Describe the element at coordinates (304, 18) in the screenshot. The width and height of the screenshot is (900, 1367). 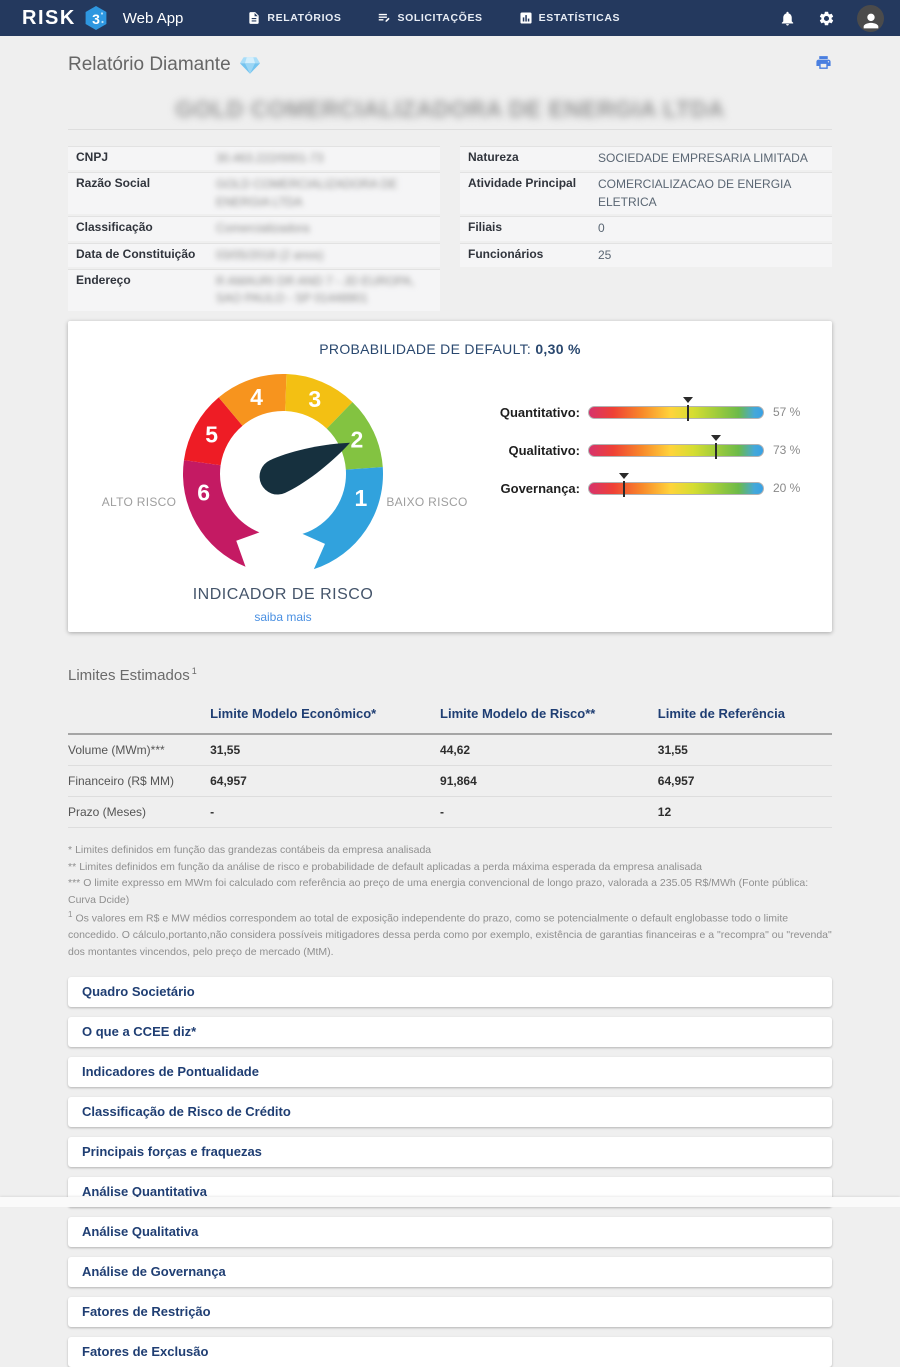
I see `nav-item-label: RELATÓRIOS` at that location.